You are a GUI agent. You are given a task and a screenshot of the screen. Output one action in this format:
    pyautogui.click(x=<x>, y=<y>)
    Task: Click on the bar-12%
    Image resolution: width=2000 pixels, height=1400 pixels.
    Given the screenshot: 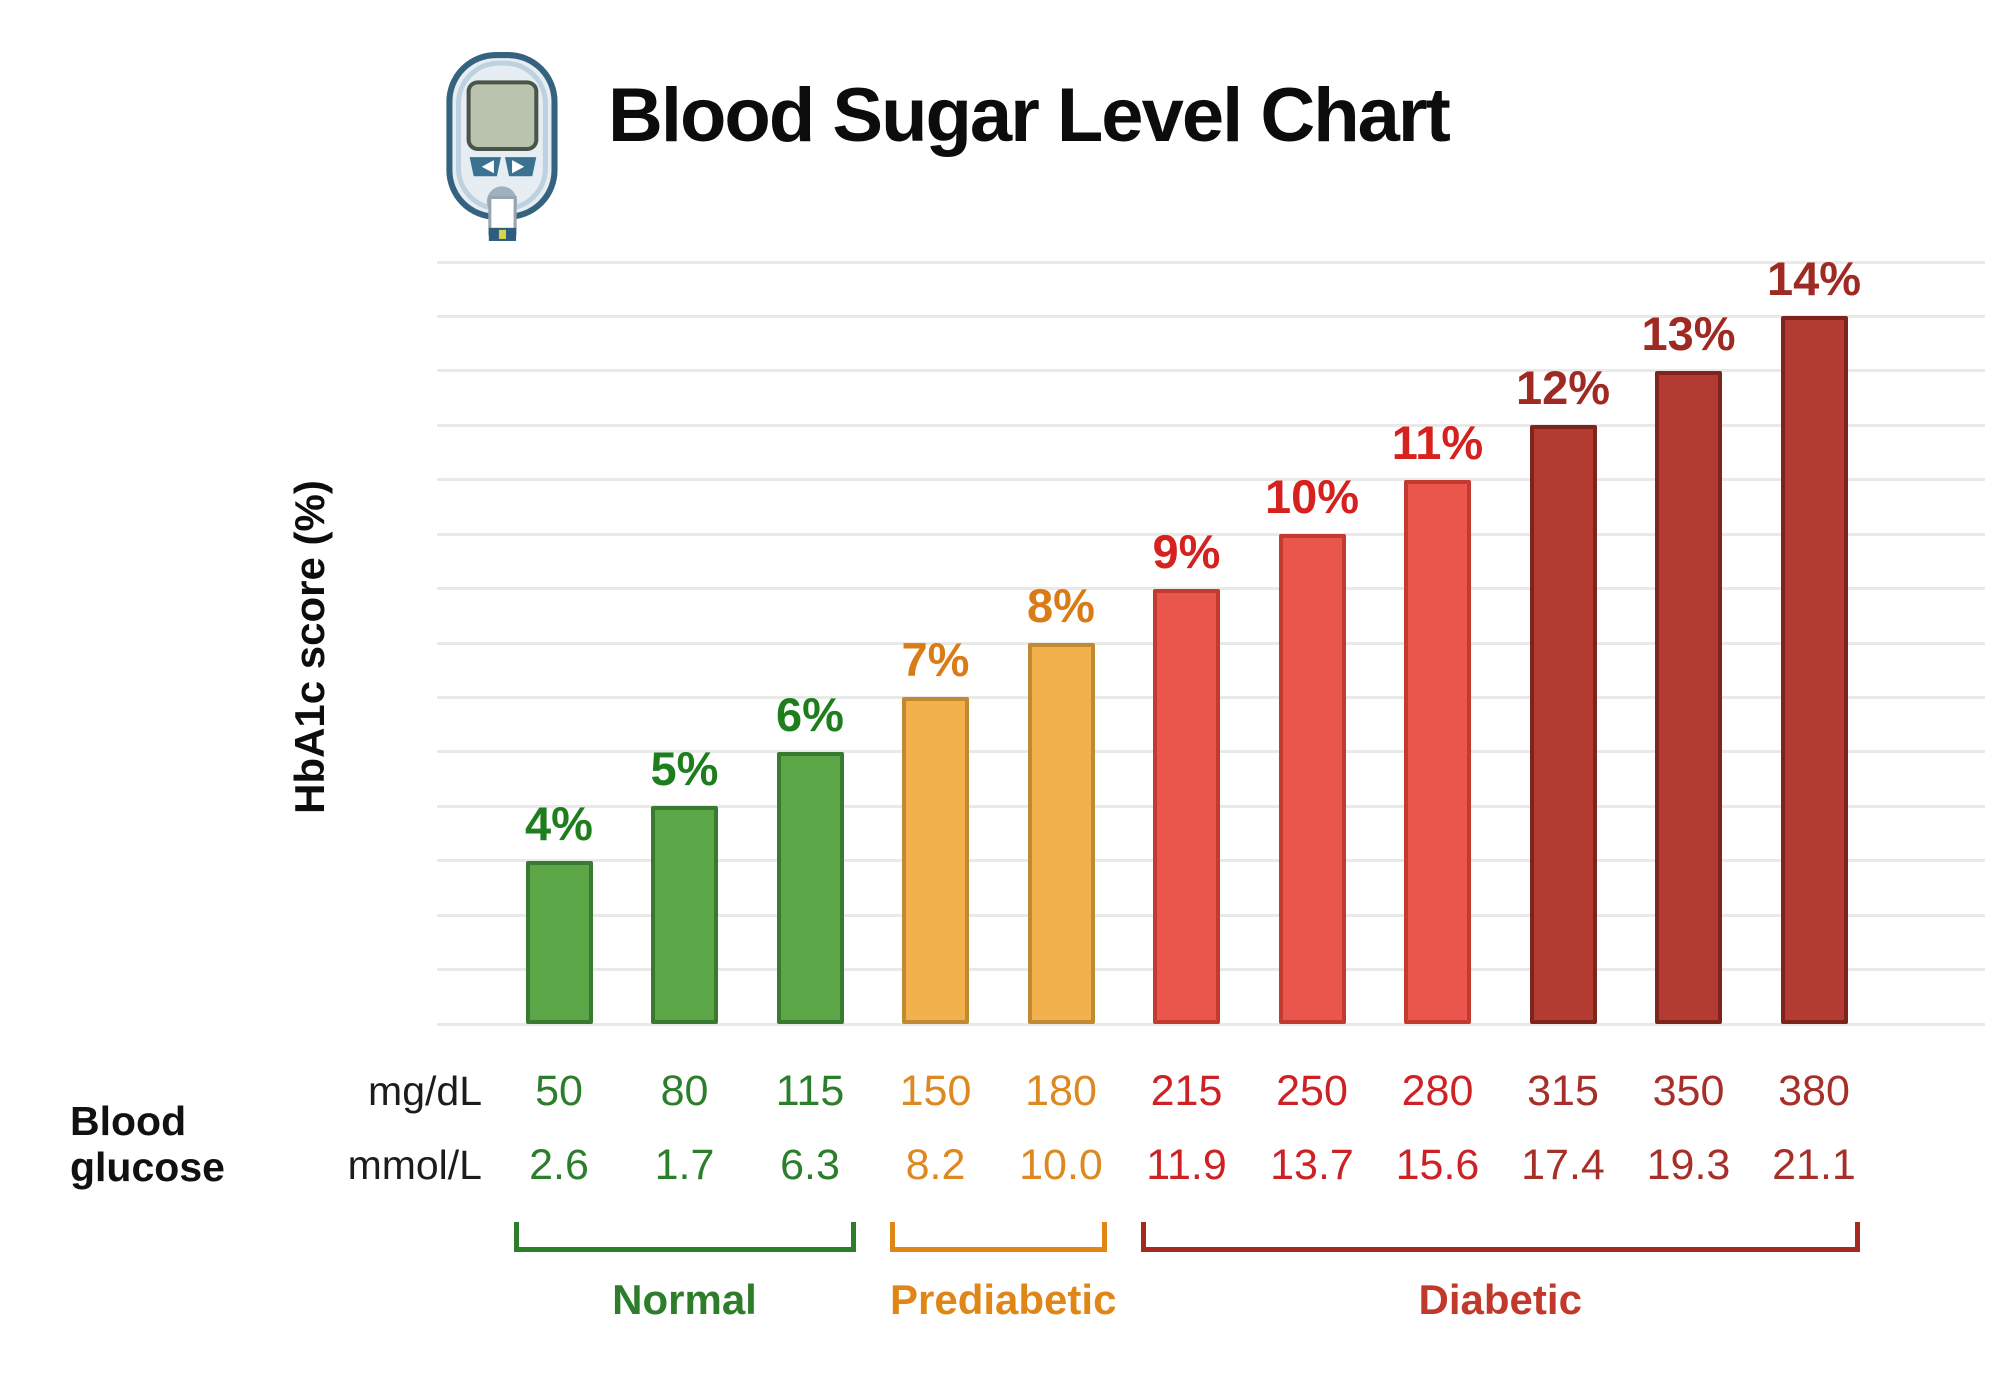 What is the action you would take?
    pyautogui.click(x=1563, y=724)
    